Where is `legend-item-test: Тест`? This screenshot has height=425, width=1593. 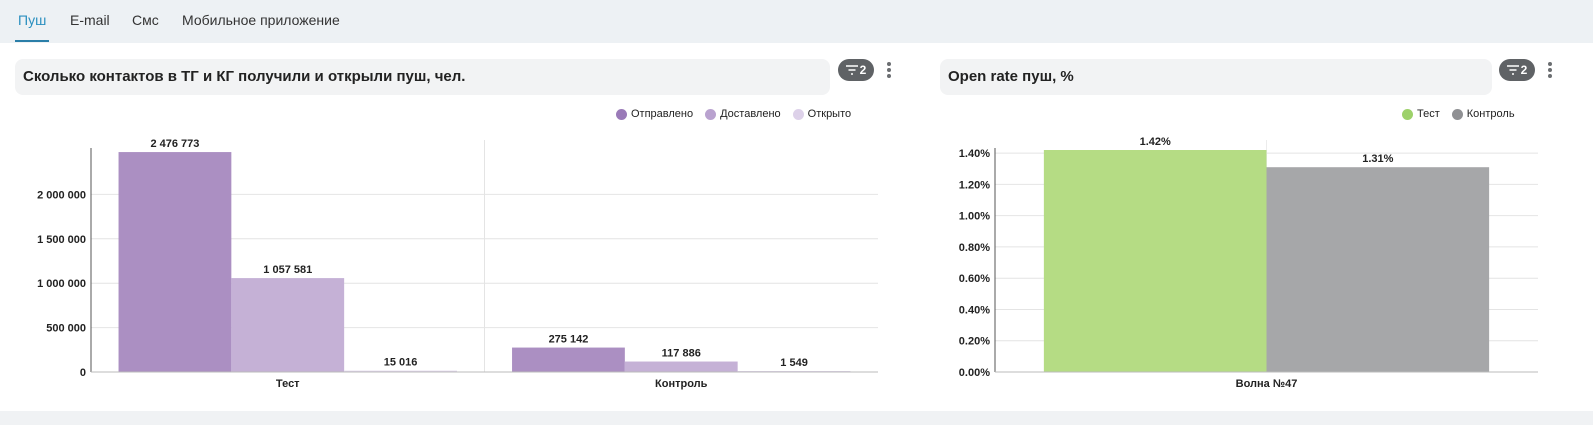 legend-item-test: Тест is located at coordinates (1421, 114).